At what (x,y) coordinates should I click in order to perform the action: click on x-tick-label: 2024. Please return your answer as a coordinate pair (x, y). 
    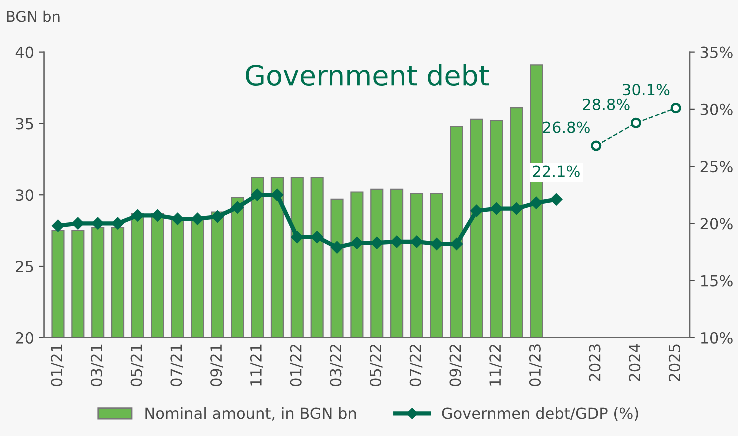
    Looking at the image, I should click on (635, 363).